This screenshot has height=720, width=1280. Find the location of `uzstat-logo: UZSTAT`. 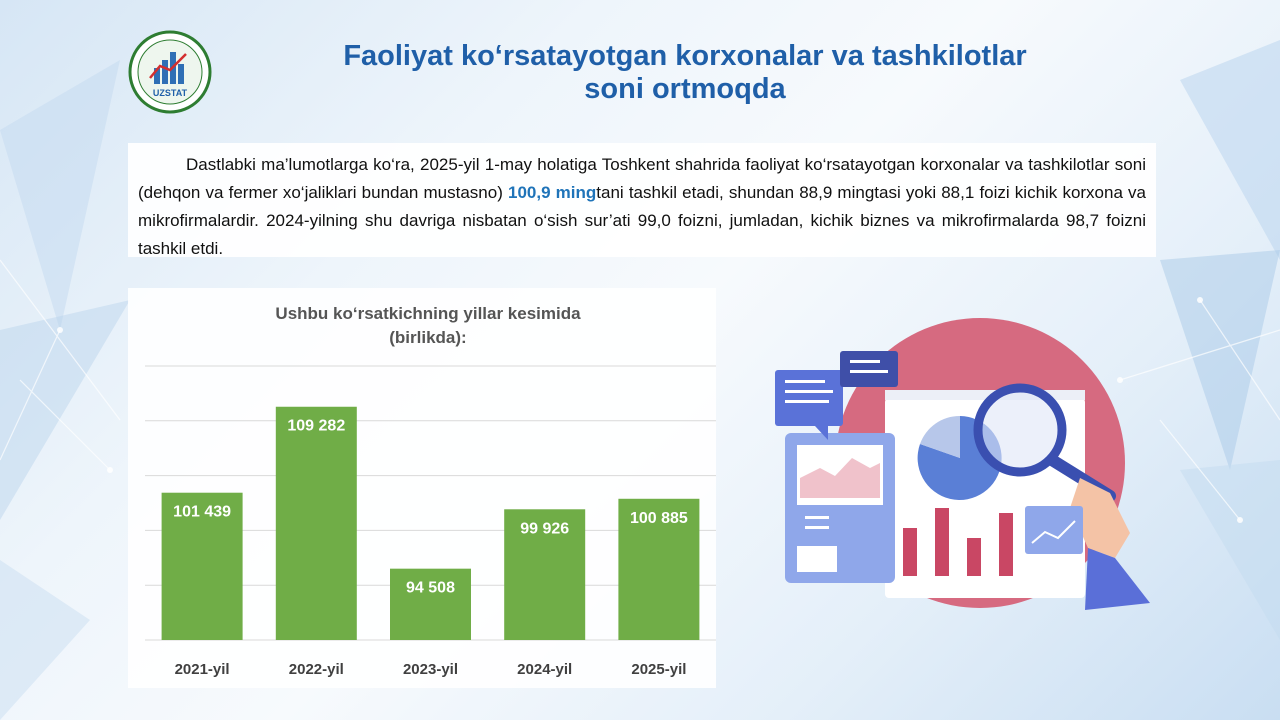

uzstat-logo: UZSTAT is located at coordinates (170, 72).